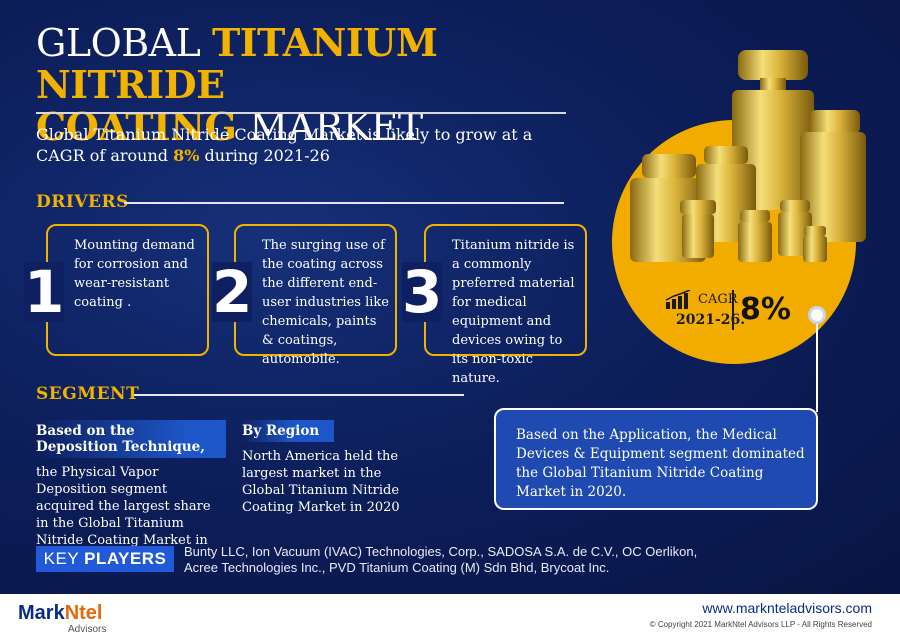 Image resolution: width=900 pixels, height=638 pixels. Describe the element at coordinates (83, 613) in the screenshot. I see `logo-ntel: Ntel` at that location.